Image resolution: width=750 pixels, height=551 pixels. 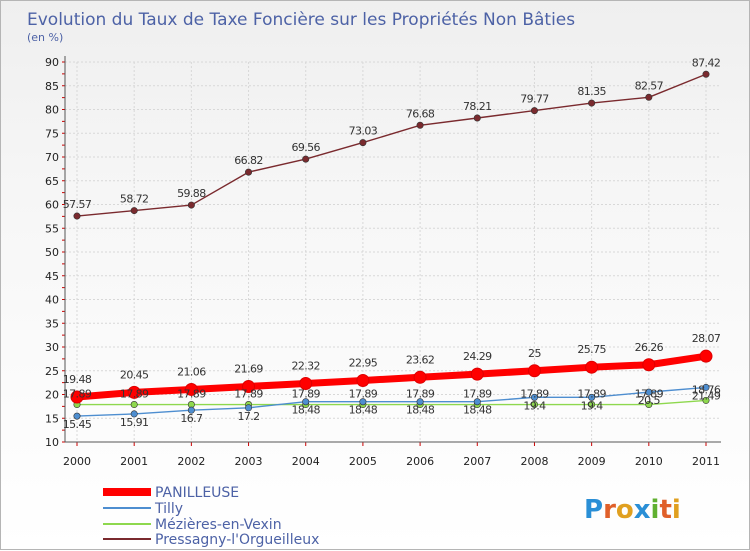 What do you see at coordinates (420, 359) in the screenshot?
I see `data-label: 23.62` at bounding box center [420, 359].